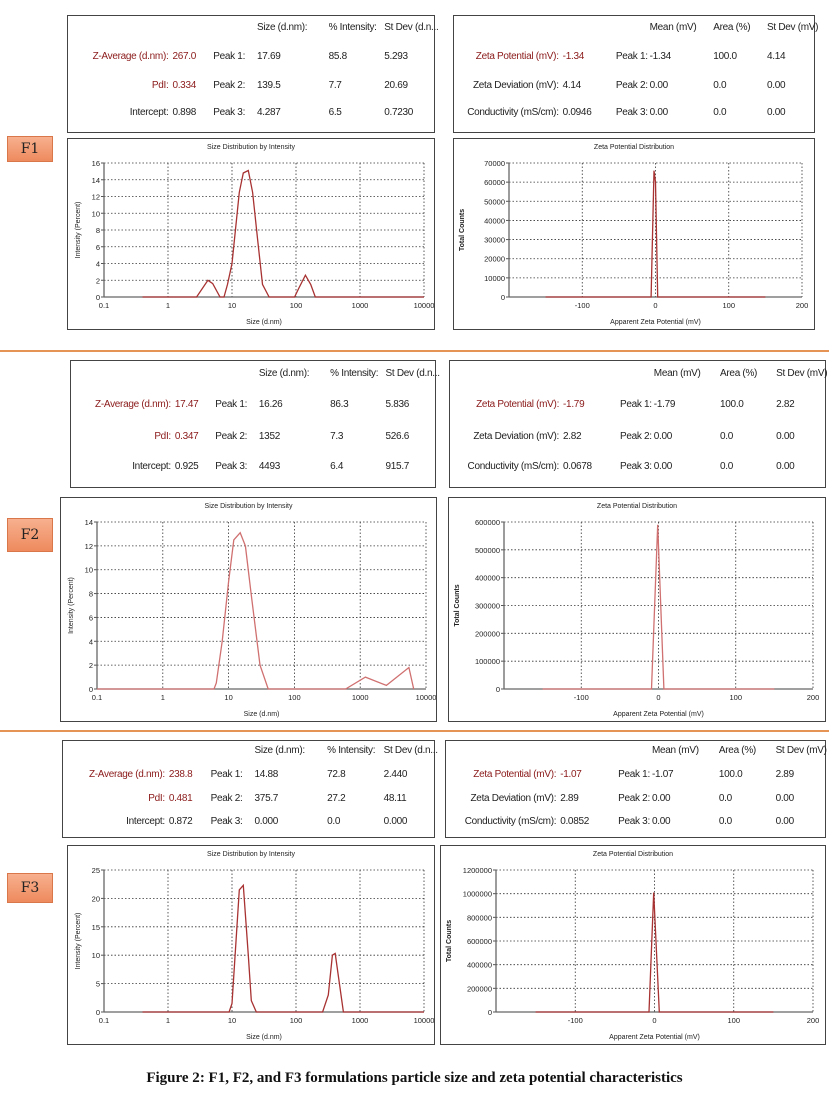  What do you see at coordinates (414, 731) in the screenshot?
I see `divider` at bounding box center [414, 731].